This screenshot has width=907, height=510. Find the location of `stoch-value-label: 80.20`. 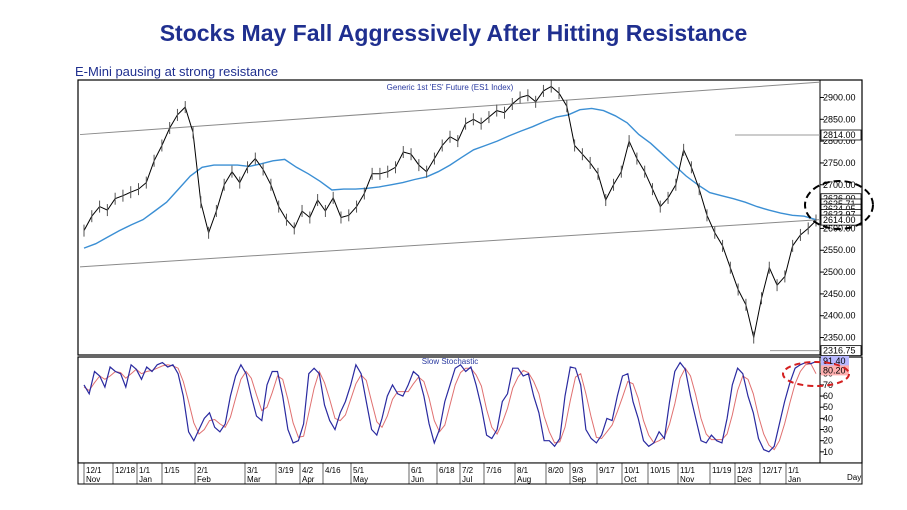

stoch-value-label: 80.20 is located at coordinates (834, 370).